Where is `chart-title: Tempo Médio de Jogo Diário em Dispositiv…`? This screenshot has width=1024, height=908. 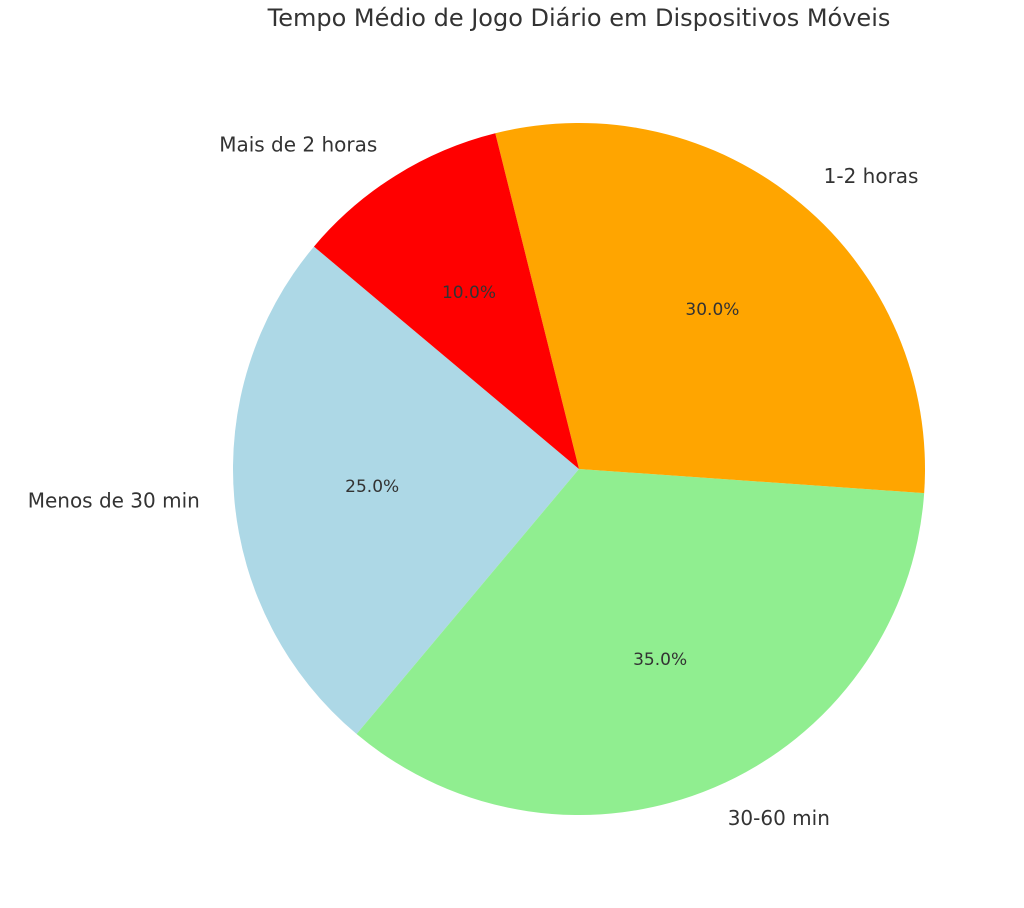
chart-title: Tempo Médio de Jogo Diário em Dispositiv… is located at coordinates (579, 18).